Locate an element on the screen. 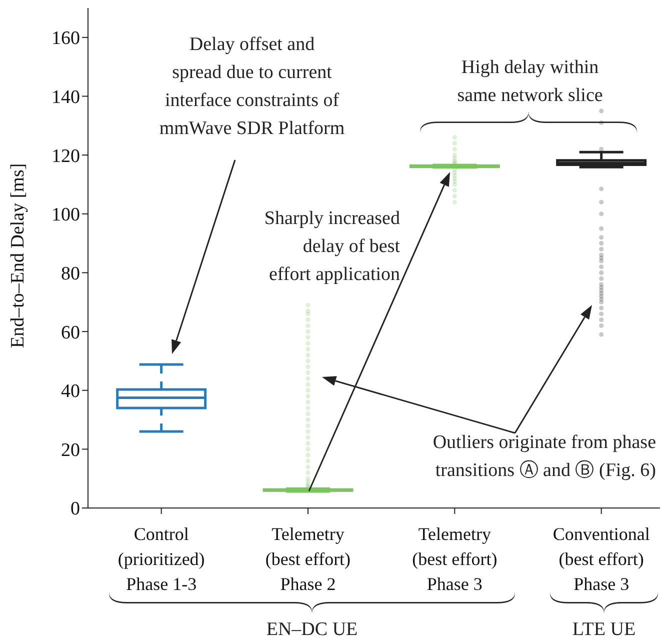 Image resolution: width=668 pixels, height=641 pixels. y-tick-label: 0 is located at coordinates (75, 509).